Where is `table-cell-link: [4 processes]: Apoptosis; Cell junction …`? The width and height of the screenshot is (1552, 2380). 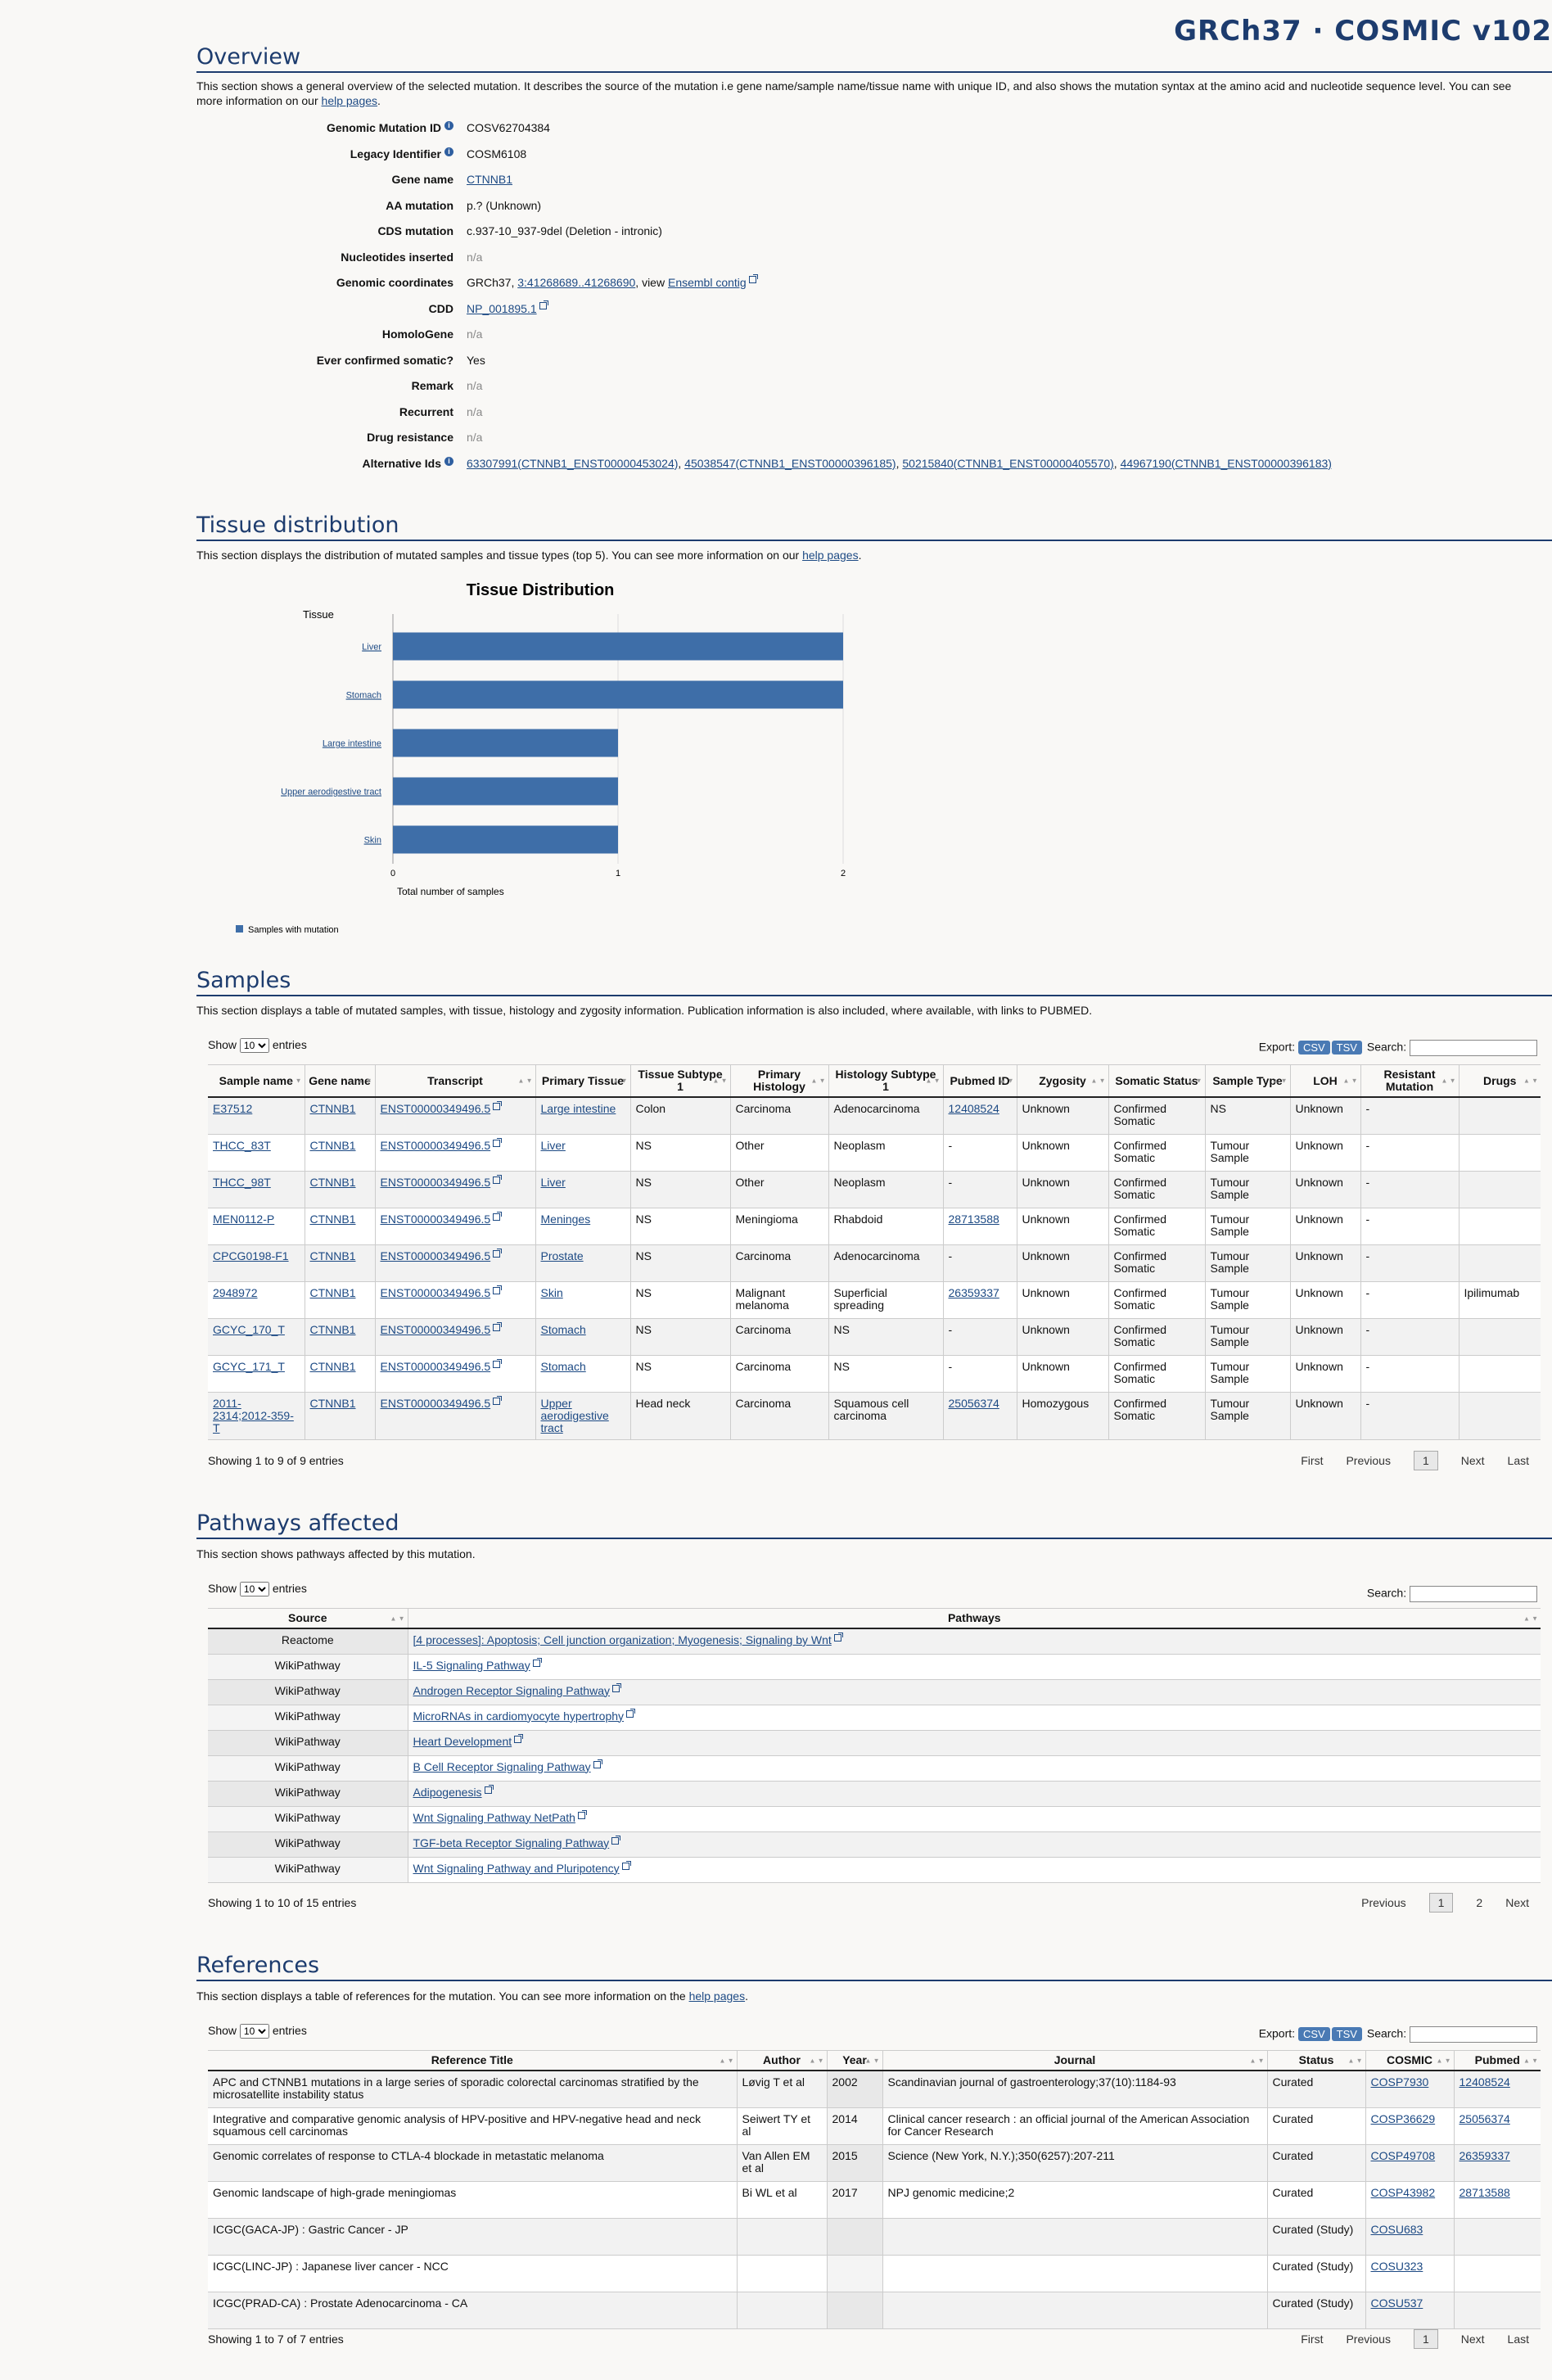
table-cell-link: [4 processes]: Apoptosis; Cell junction … is located at coordinates (623, 1639).